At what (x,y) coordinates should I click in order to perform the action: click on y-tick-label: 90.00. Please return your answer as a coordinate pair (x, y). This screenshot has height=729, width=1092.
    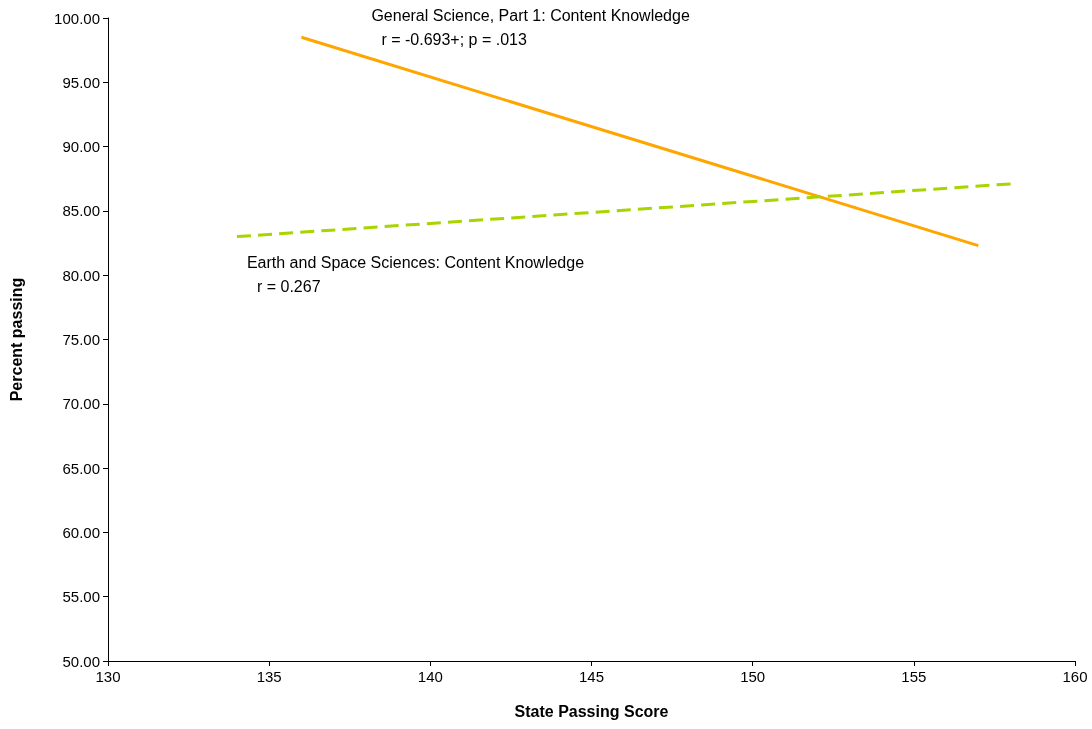
    Looking at the image, I should click on (81, 147).